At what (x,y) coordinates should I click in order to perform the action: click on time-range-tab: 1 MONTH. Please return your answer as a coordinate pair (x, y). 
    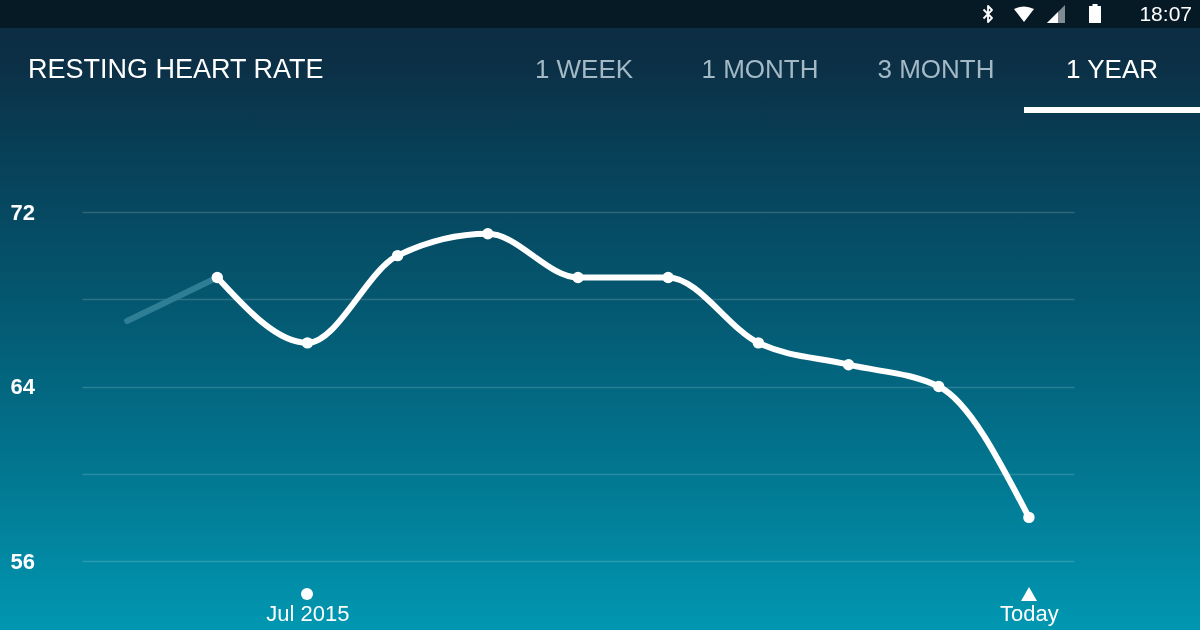
    Looking at the image, I should click on (760, 69).